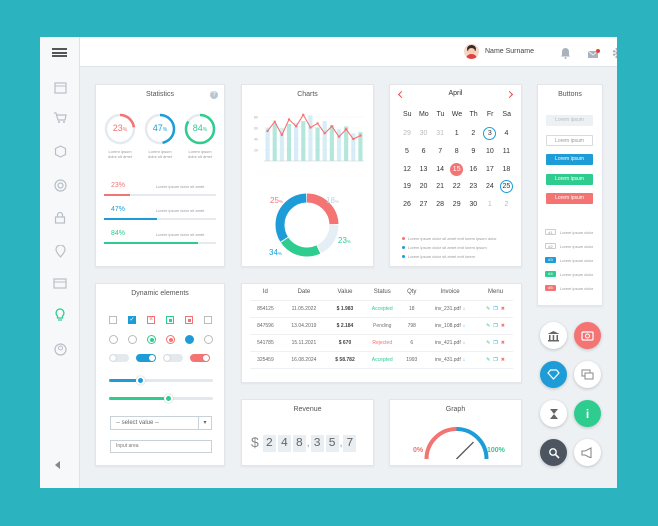  I want to click on calendar-day: 16, so click(473, 169).